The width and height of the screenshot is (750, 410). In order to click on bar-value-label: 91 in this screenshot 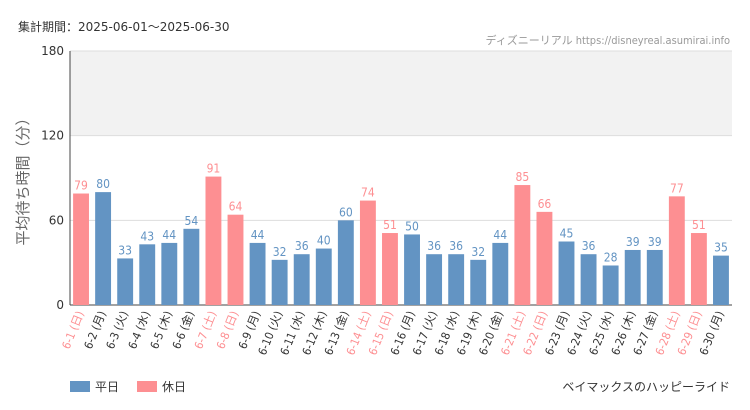, I will do `click(214, 169)`.